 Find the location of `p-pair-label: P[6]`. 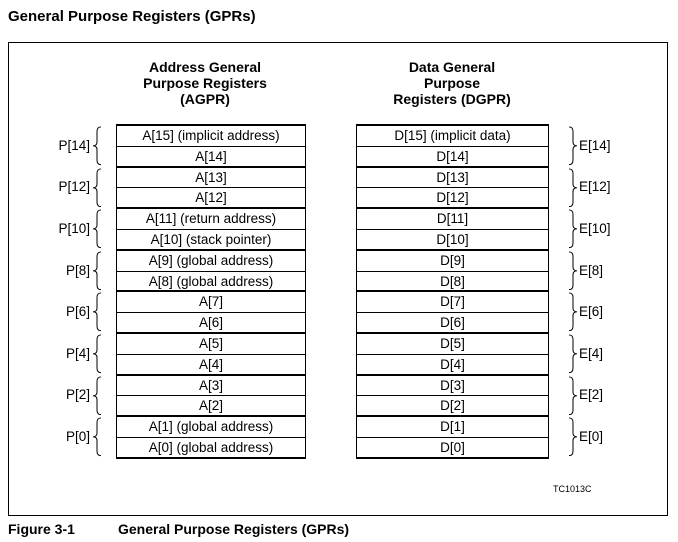

p-pair-label: P[6] is located at coordinates (77, 312).